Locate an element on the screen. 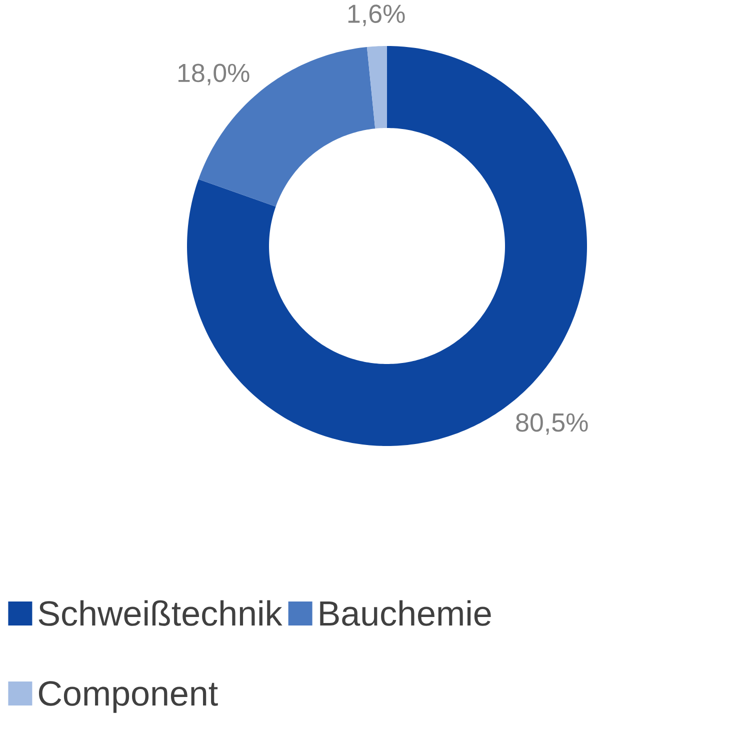  data-label: 80,5% is located at coordinates (552, 424).